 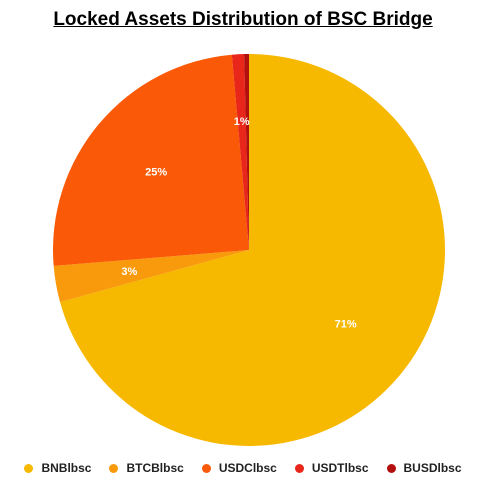 What do you see at coordinates (346, 325) in the screenshot?
I see `pie-label-bnblbsc: 71%` at bounding box center [346, 325].